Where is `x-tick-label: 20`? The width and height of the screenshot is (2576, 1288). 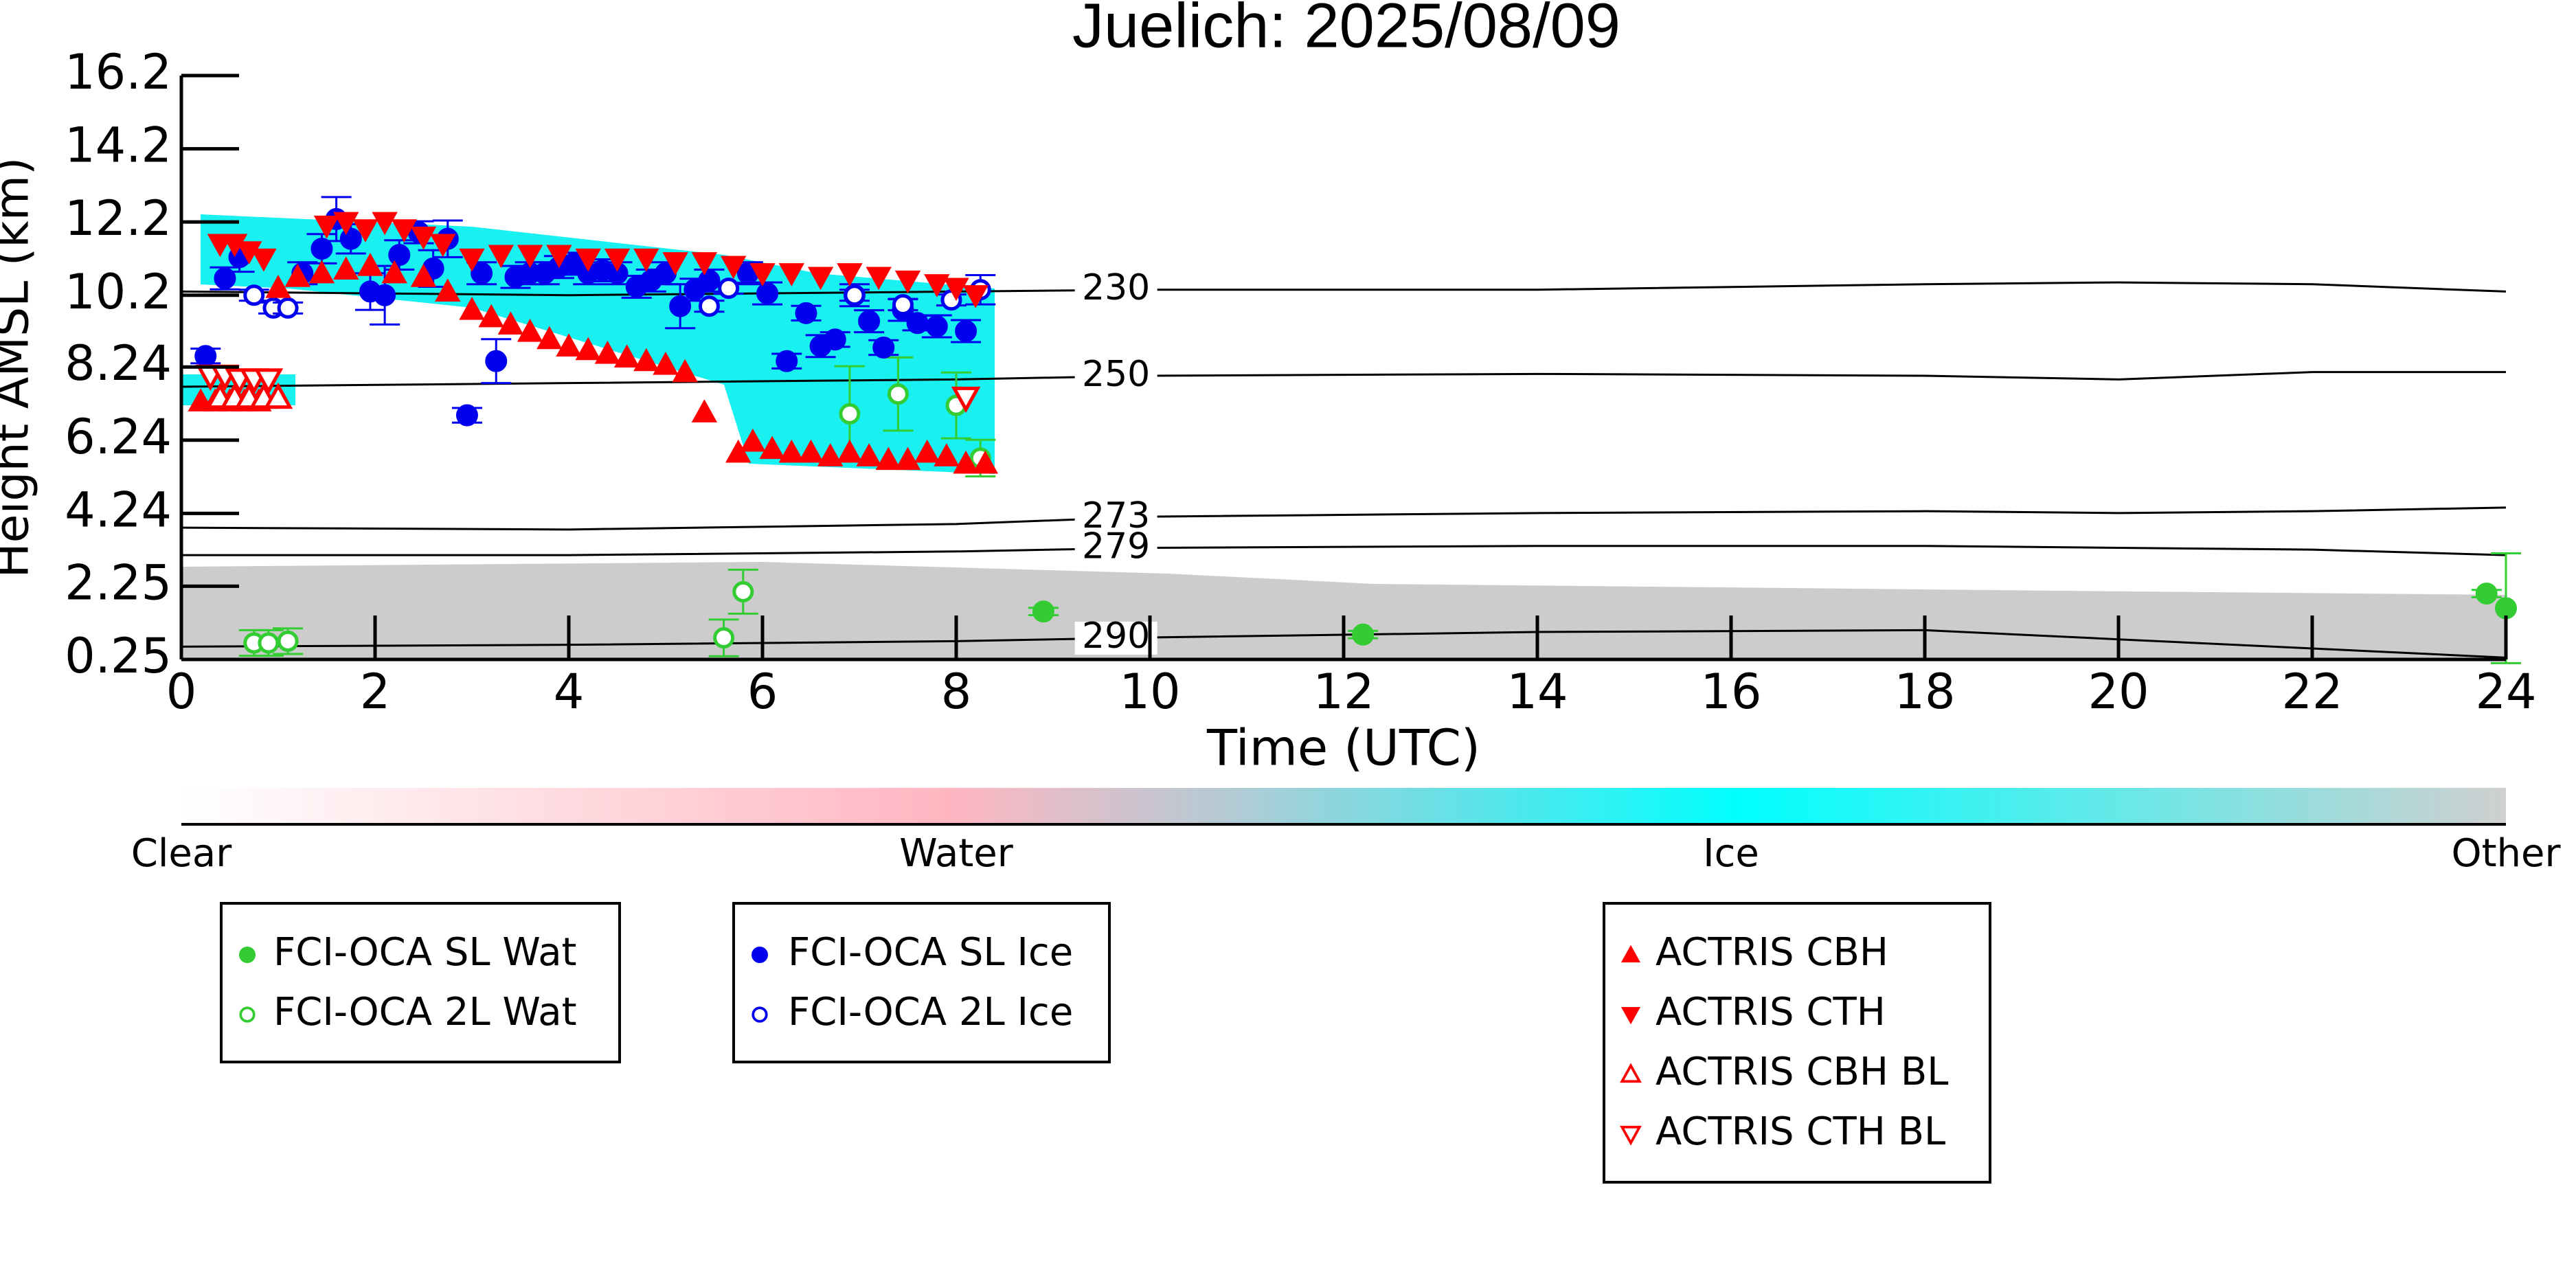 x-tick-label: 20 is located at coordinates (2118, 692).